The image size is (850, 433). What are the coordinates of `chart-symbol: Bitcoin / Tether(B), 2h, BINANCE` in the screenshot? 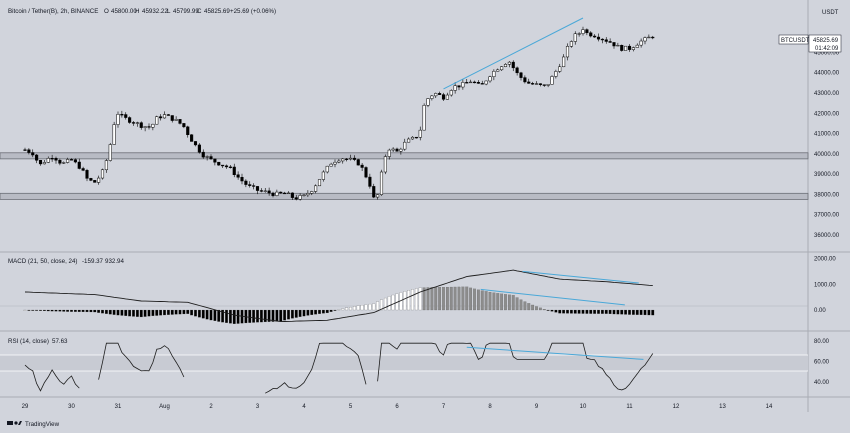 It's located at (53, 11).